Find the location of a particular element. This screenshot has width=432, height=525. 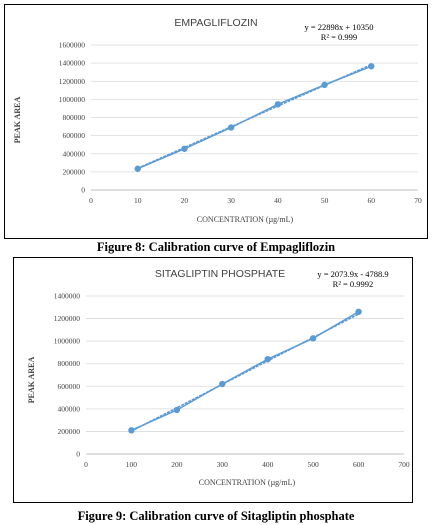

x-tick-label: 70 is located at coordinates (418, 200).